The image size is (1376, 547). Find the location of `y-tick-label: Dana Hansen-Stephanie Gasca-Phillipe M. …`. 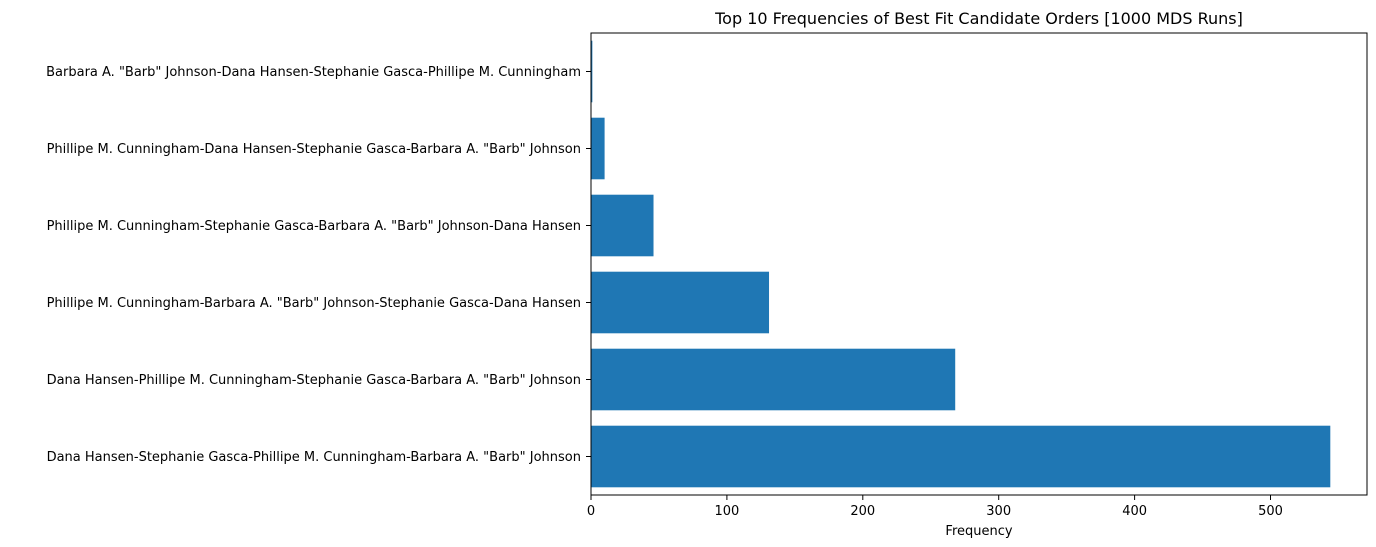

y-tick-label: Dana Hansen-Stephanie Gasca-Phillipe M. … is located at coordinates (314, 457).